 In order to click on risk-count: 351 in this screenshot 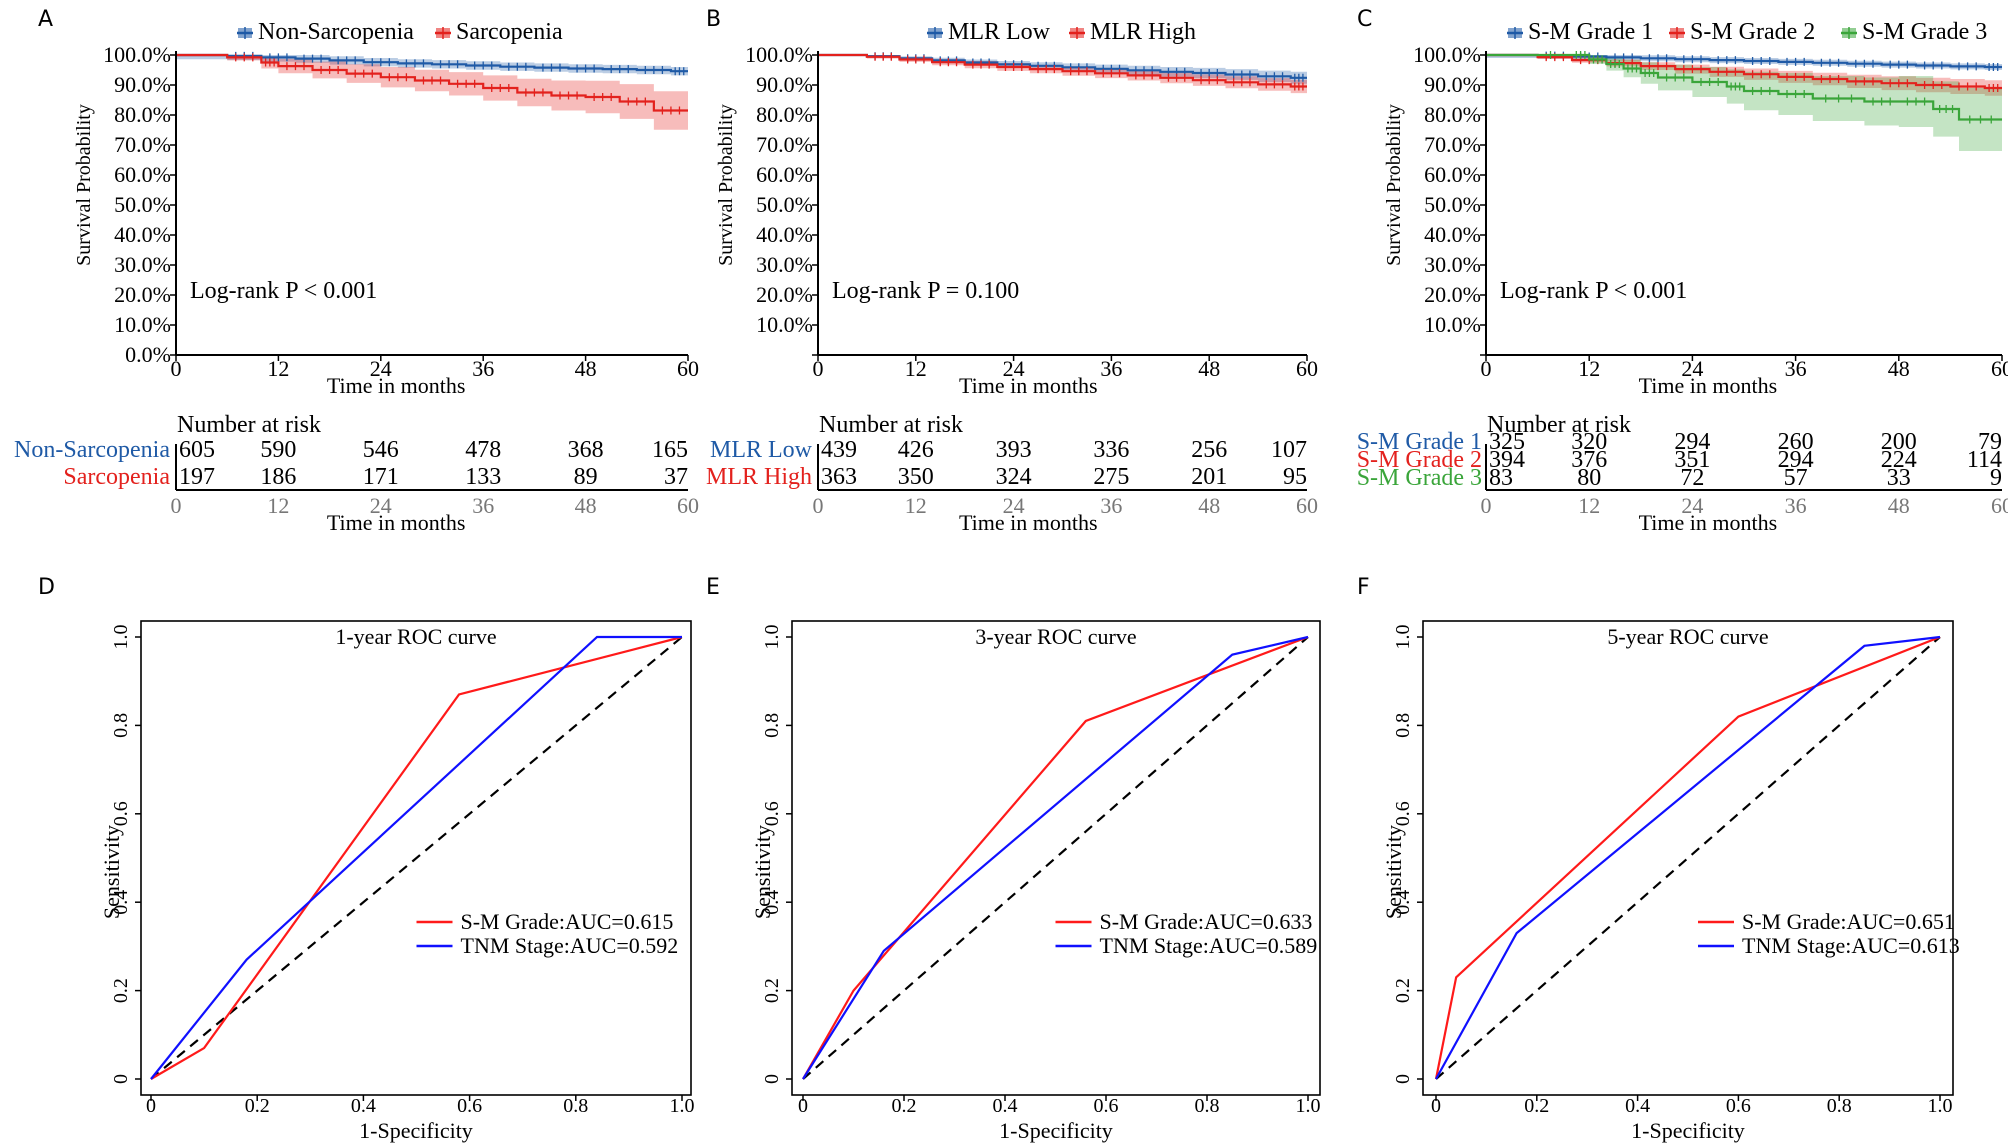, I will do `click(1692, 460)`.